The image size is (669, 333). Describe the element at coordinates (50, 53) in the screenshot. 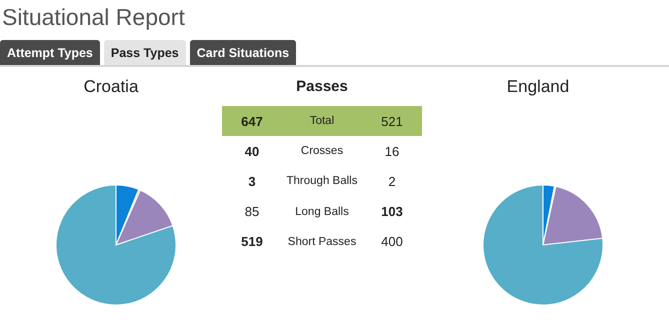

I see `text: Attempt Types` at that location.